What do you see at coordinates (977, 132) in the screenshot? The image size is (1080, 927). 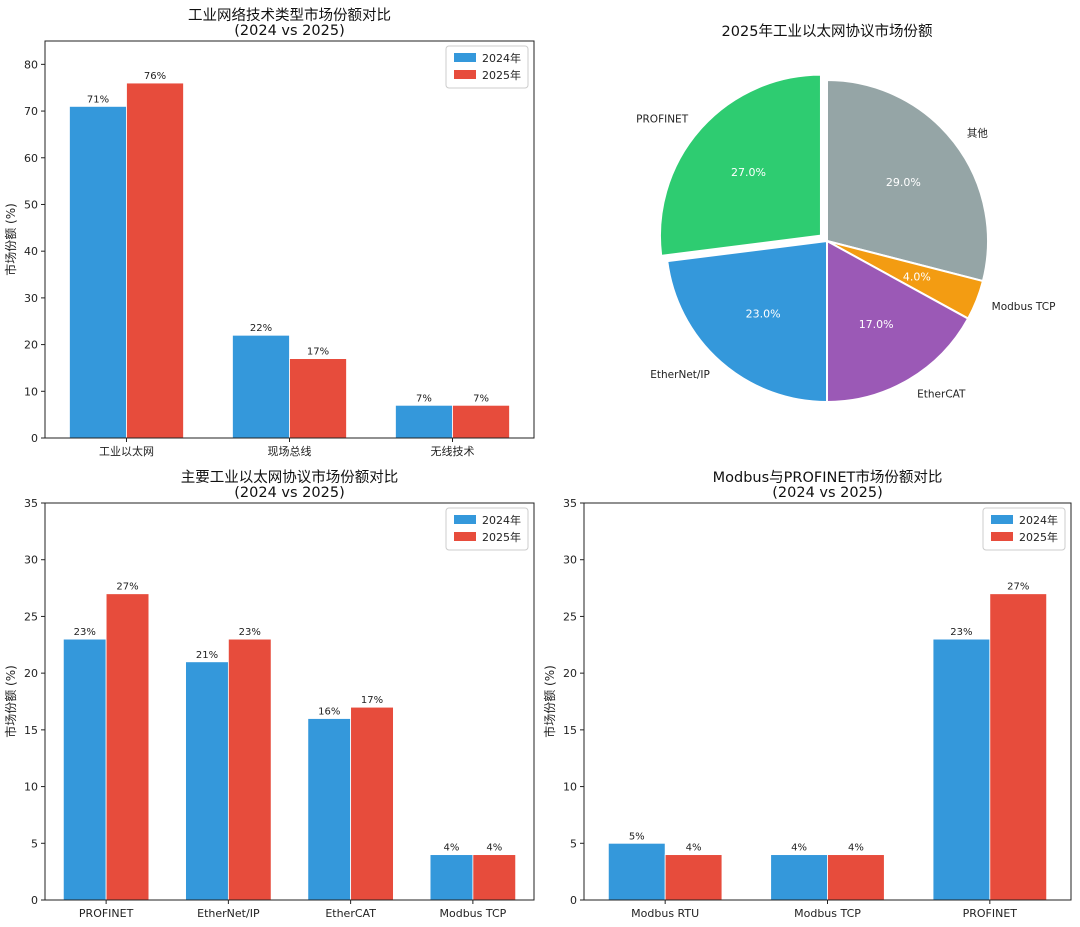 I see `pie-slice-label: 其他` at bounding box center [977, 132].